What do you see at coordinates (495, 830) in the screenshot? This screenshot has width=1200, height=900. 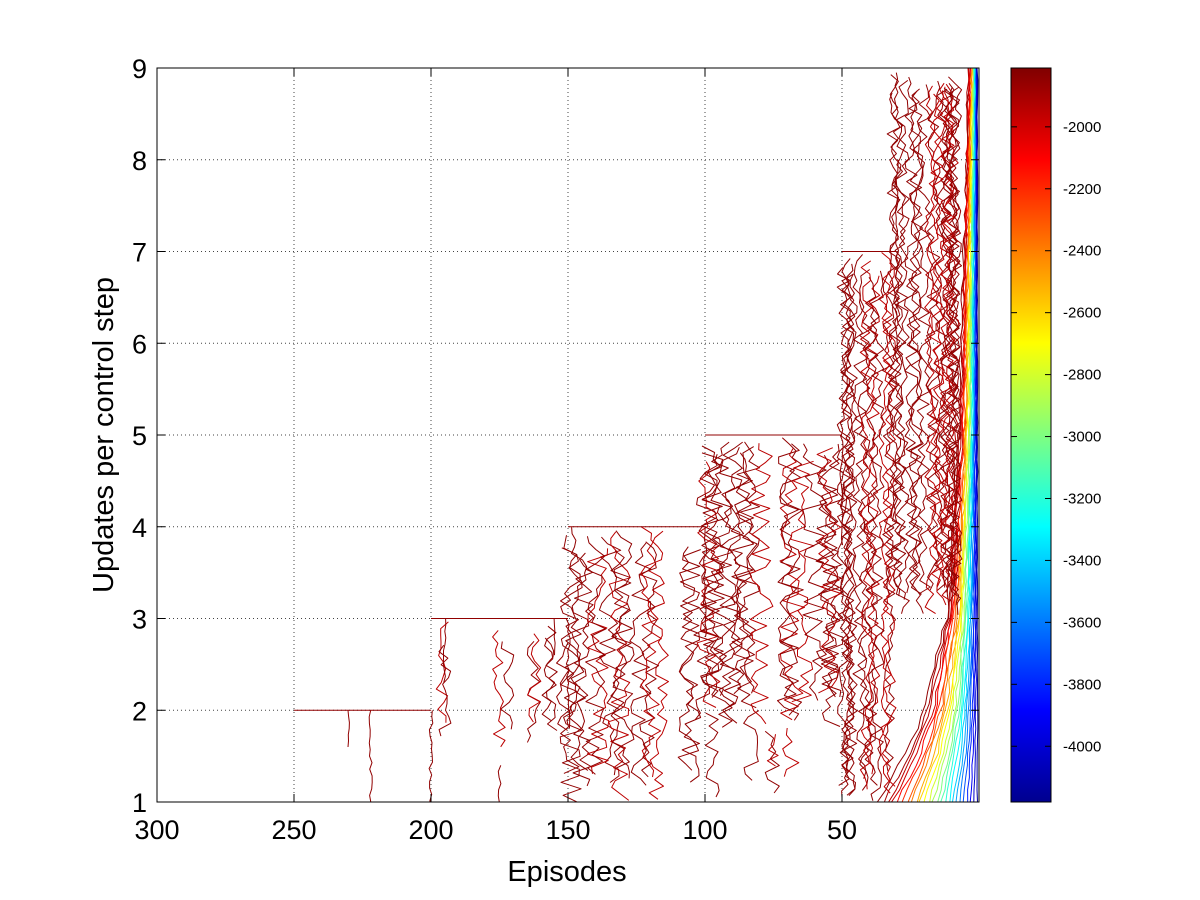 I see `x-tick-labels: 300 250 200 150 100 50` at bounding box center [495, 830].